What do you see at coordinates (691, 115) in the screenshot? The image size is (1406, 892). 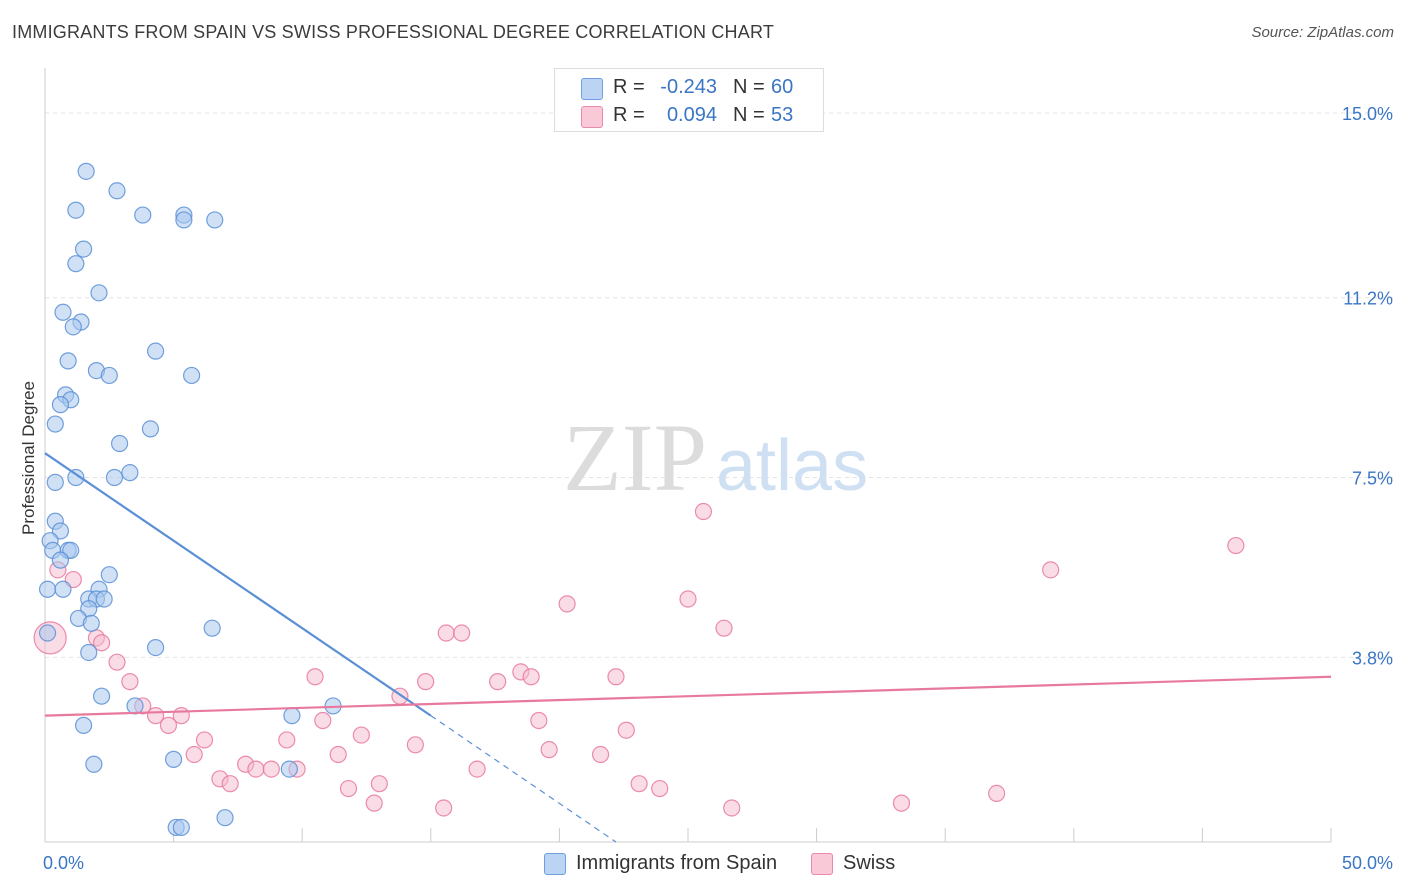 I see `legend-r-value: 0.094` at bounding box center [691, 115].